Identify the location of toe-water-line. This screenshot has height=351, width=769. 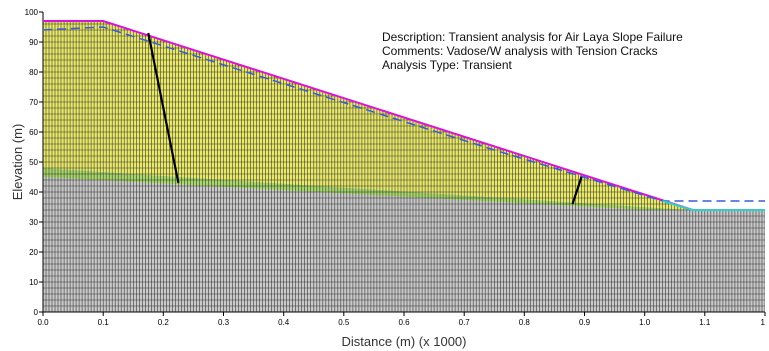
(713, 205).